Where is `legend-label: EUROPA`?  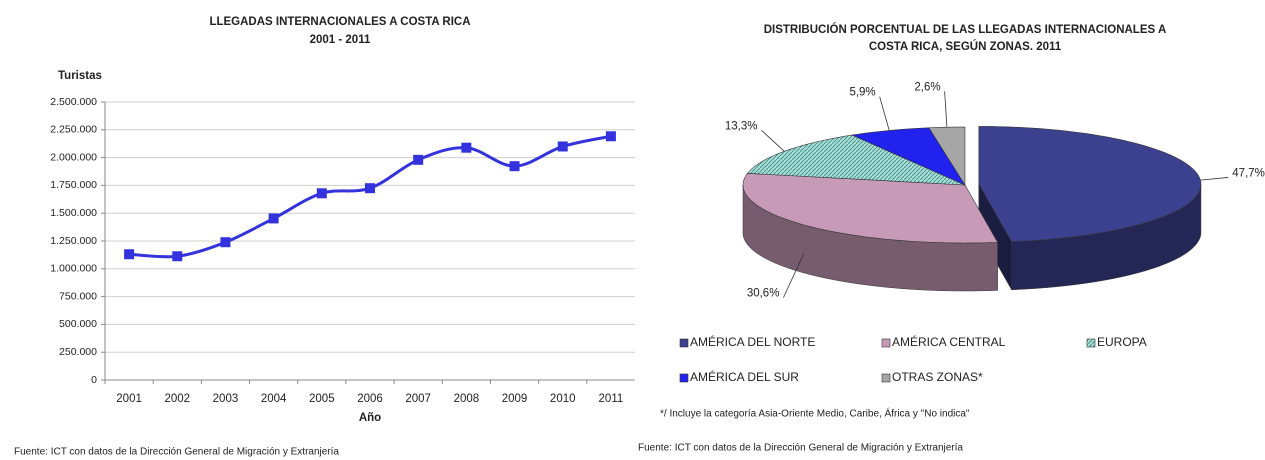
legend-label: EUROPA is located at coordinates (1122, 342).